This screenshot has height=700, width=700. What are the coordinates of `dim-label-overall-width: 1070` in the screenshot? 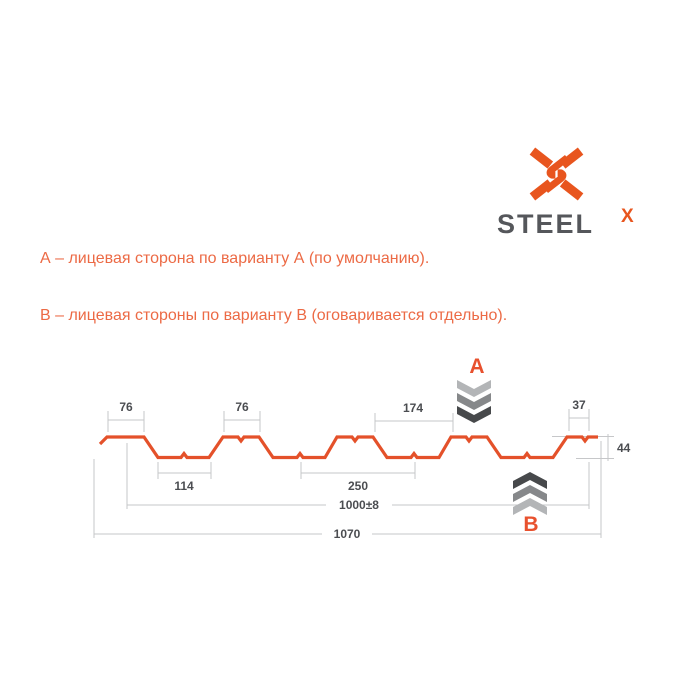 It's located at (347, 534).